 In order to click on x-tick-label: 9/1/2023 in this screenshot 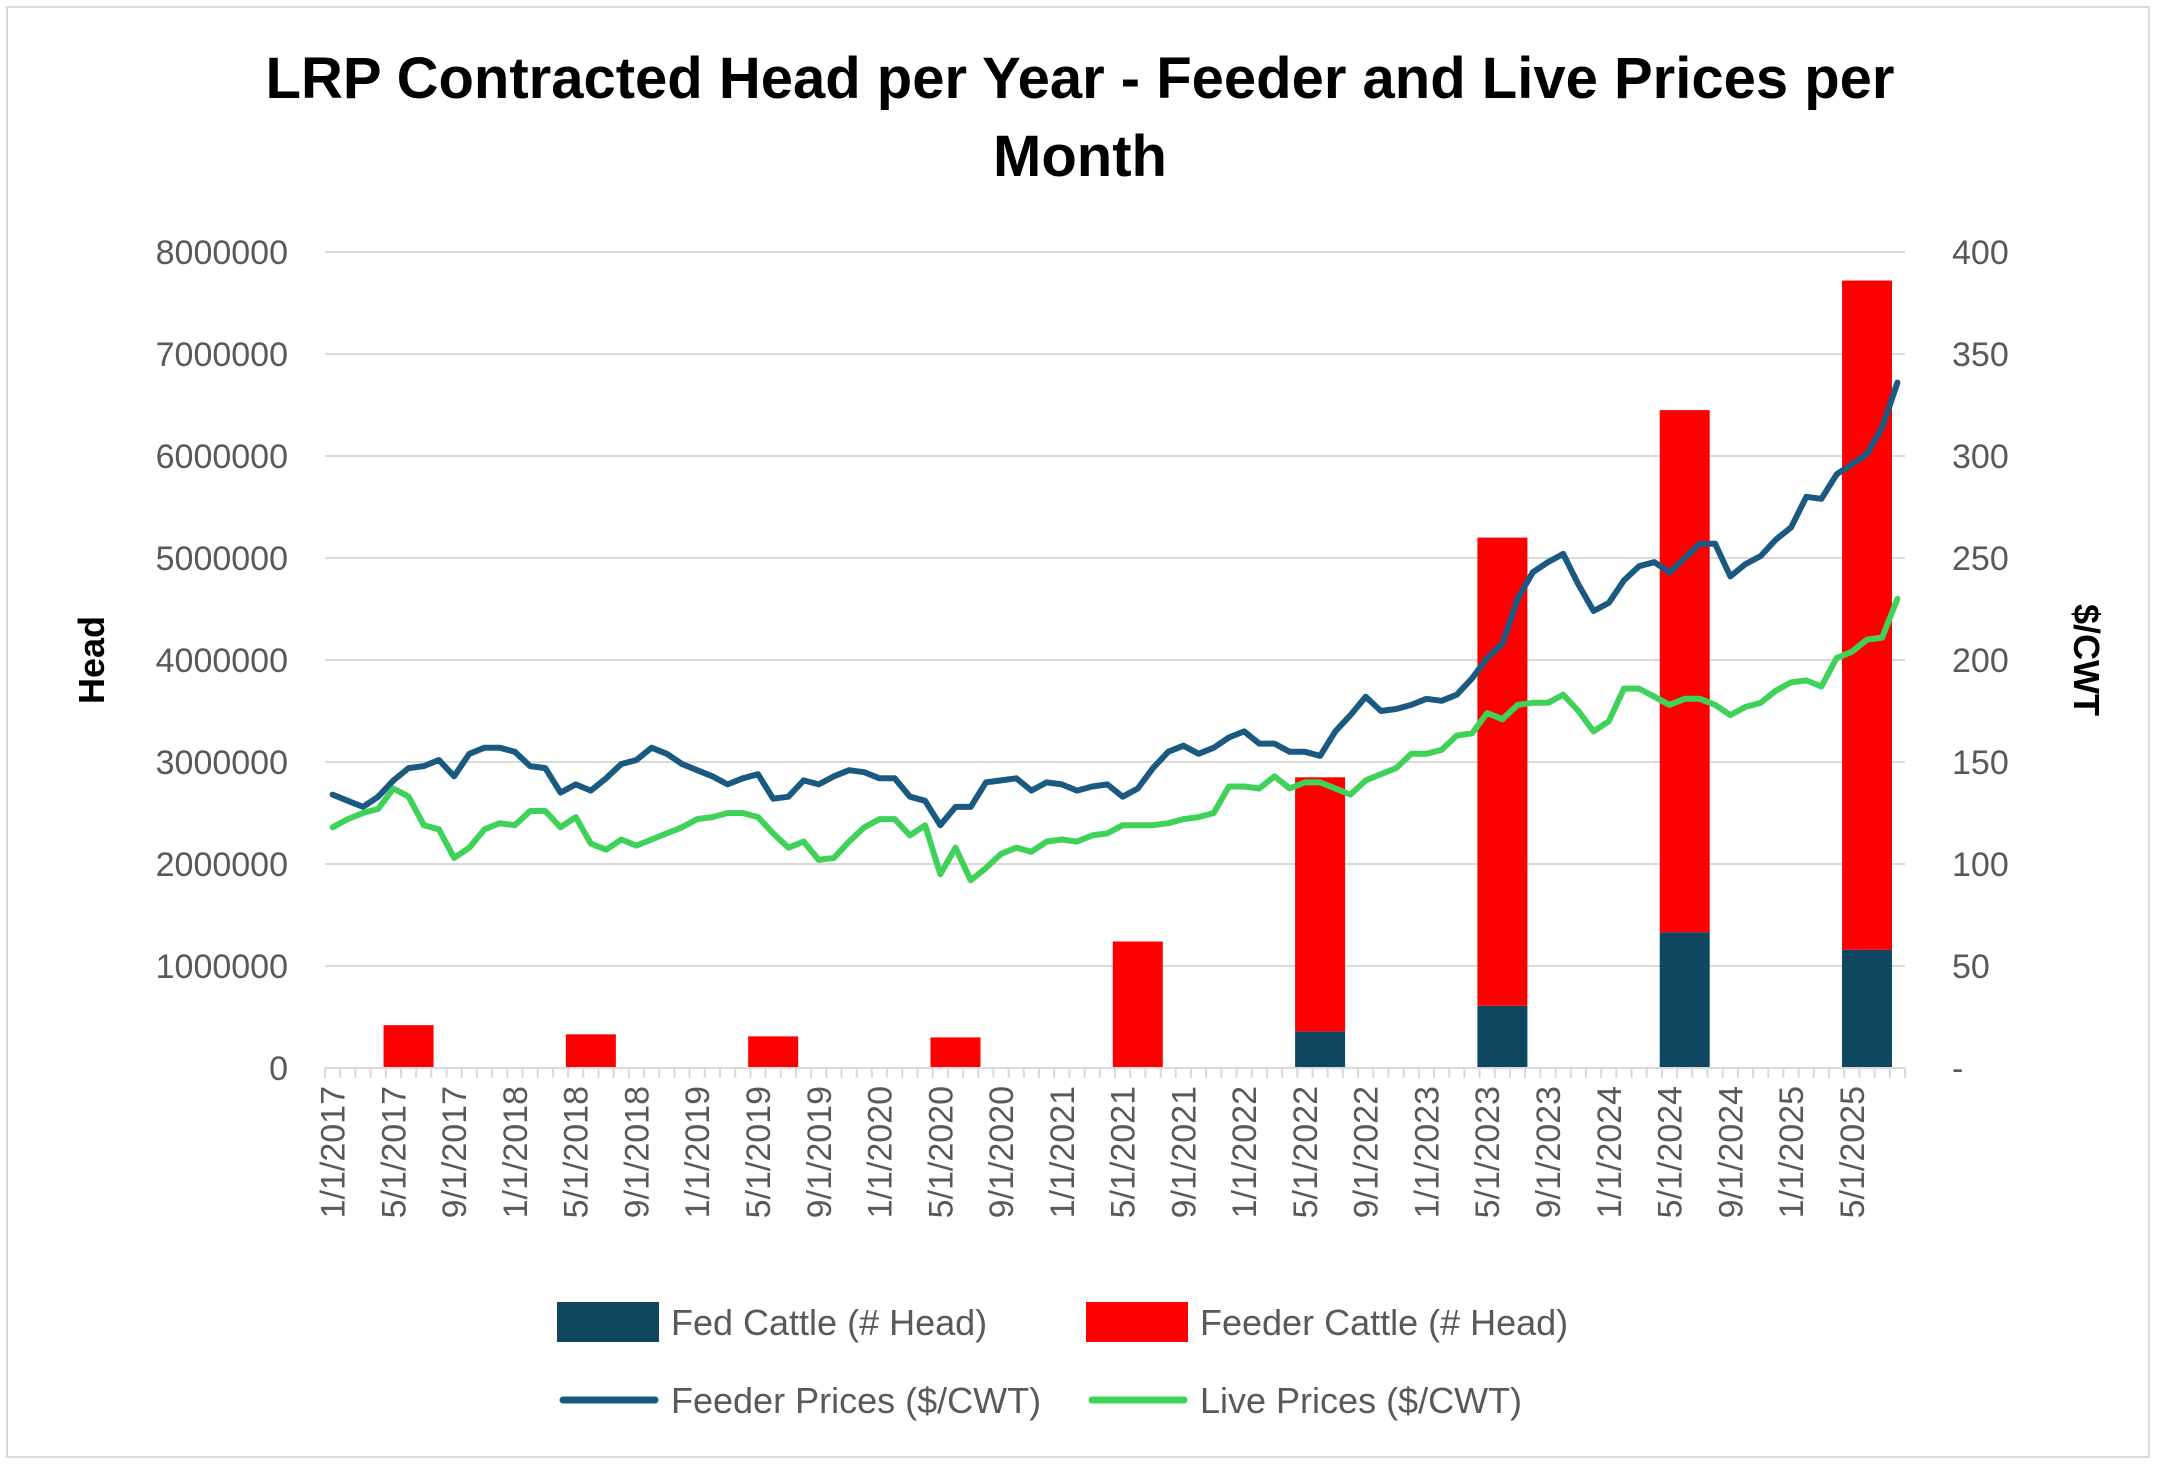, I will do `click(1549, 1152)`.